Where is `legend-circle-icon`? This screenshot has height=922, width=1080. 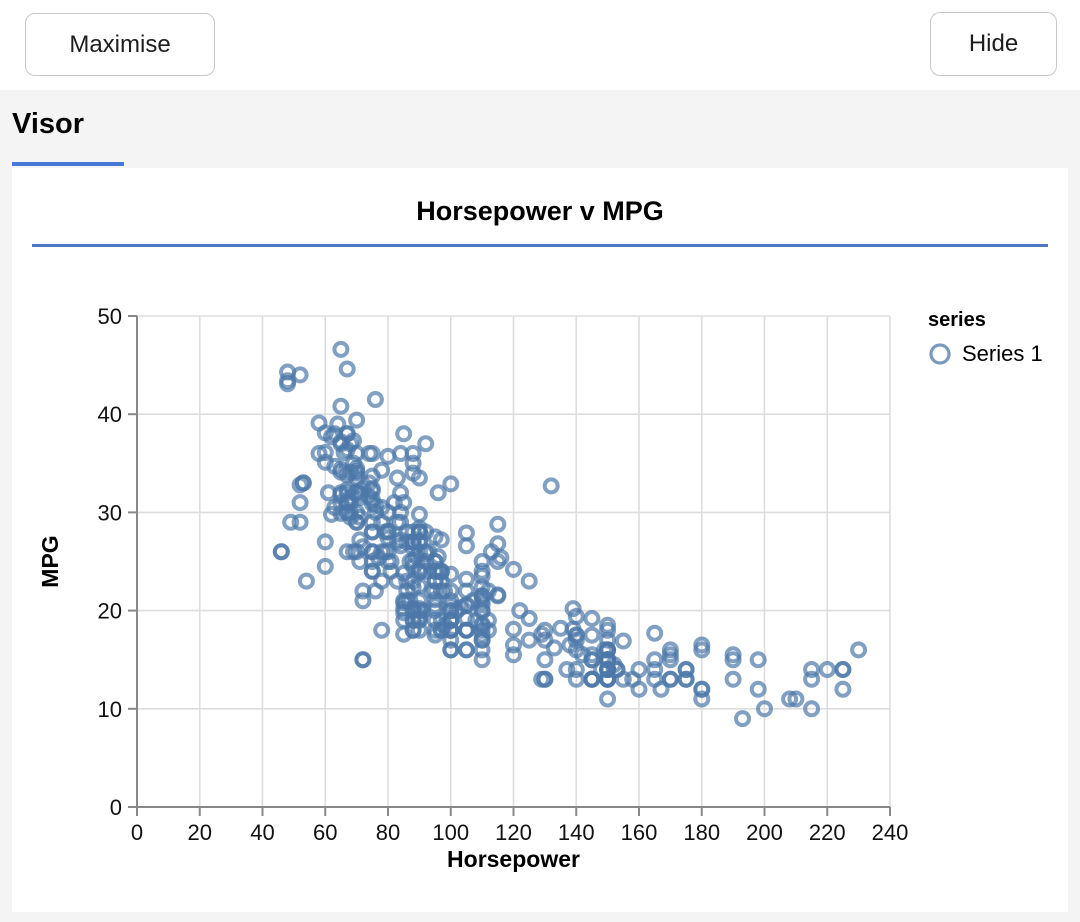 legend-circle-icon is located at coordinates (940, 354).